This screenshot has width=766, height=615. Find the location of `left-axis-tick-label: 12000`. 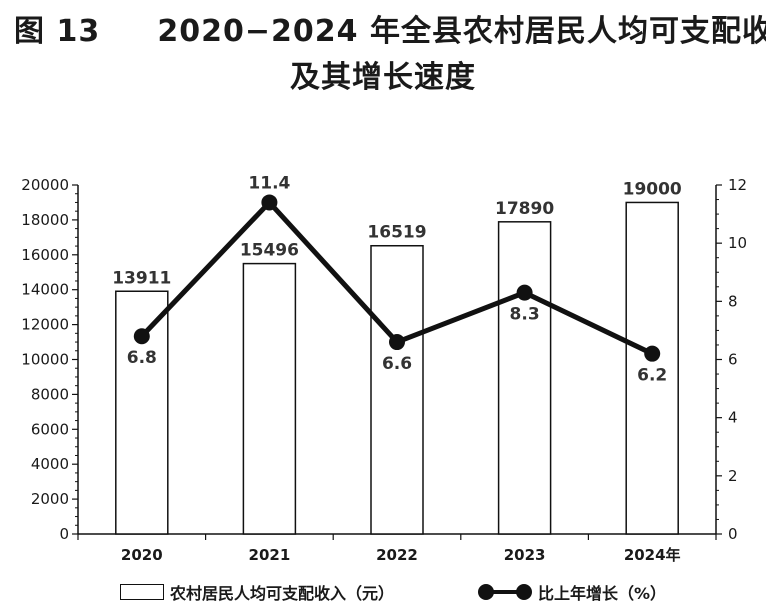

left-axis-tick-label: 12000 is located at coordinates (45, 325).